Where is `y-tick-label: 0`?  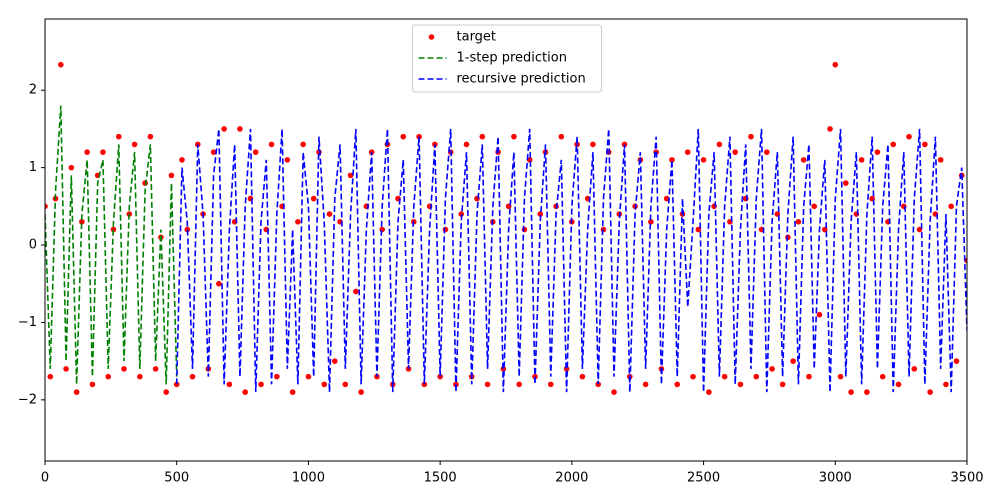 y-tick-label: 0 is located at coordinates (33, 245).